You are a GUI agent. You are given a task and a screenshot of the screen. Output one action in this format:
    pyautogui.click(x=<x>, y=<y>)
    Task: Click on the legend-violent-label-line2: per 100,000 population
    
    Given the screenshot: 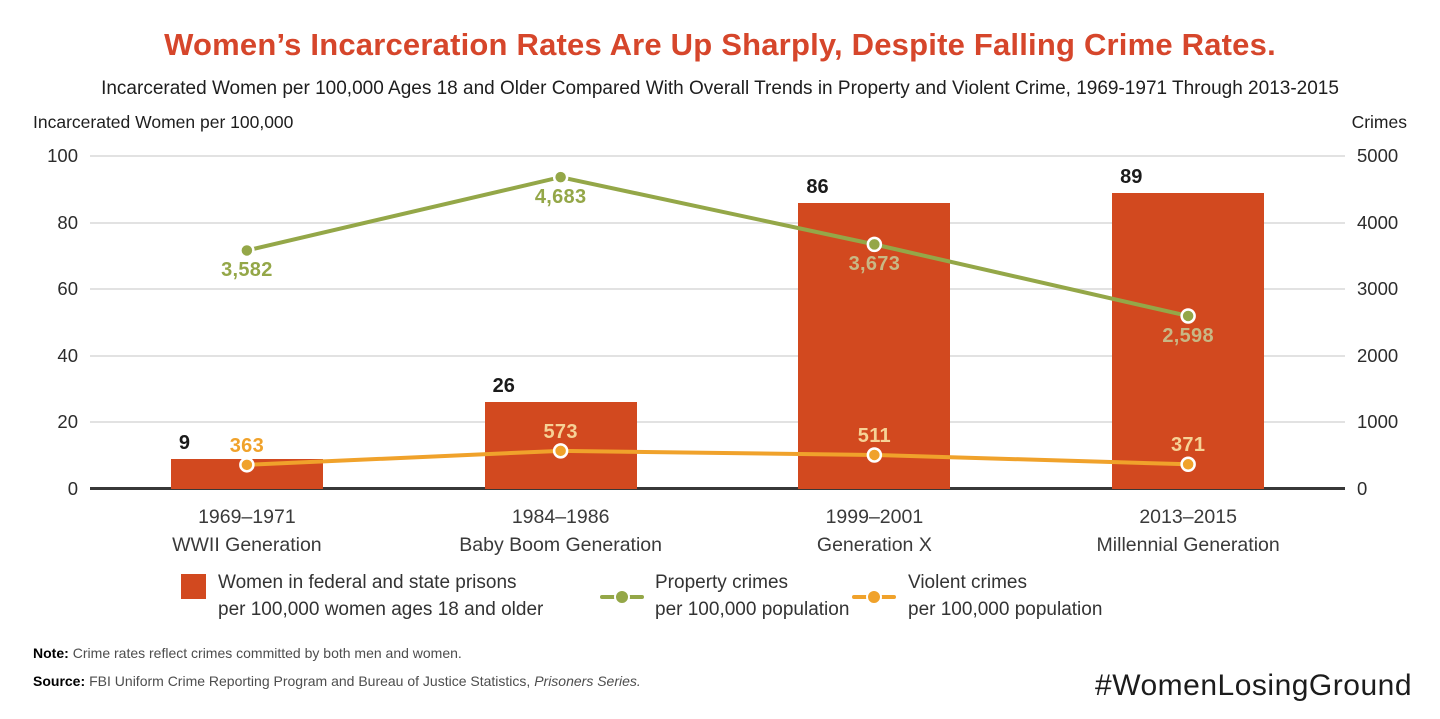 What is the action you would take?
    pyautogui.click(x=1005, y=609)
    